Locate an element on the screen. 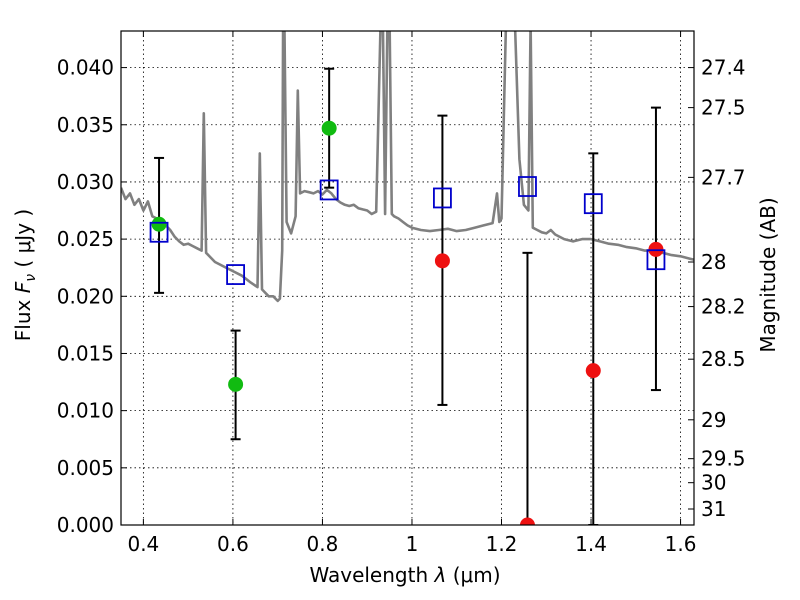 This screenshot has height=600, width=800. x-tick-label: 0.8 is located at coordinates (323, 544).